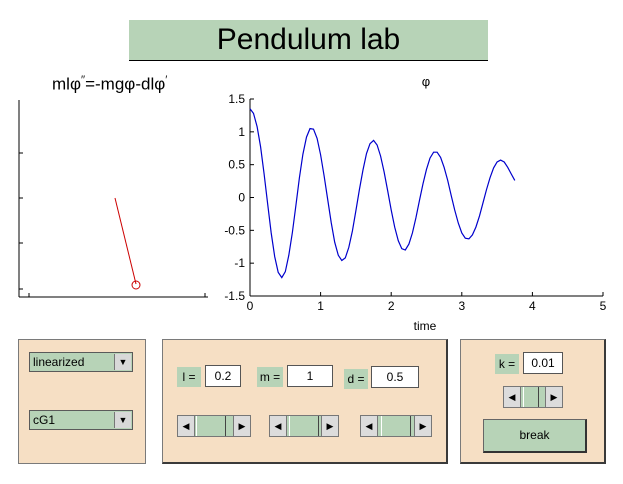  I want to click on l-input: 0.2, so click(223, 376).